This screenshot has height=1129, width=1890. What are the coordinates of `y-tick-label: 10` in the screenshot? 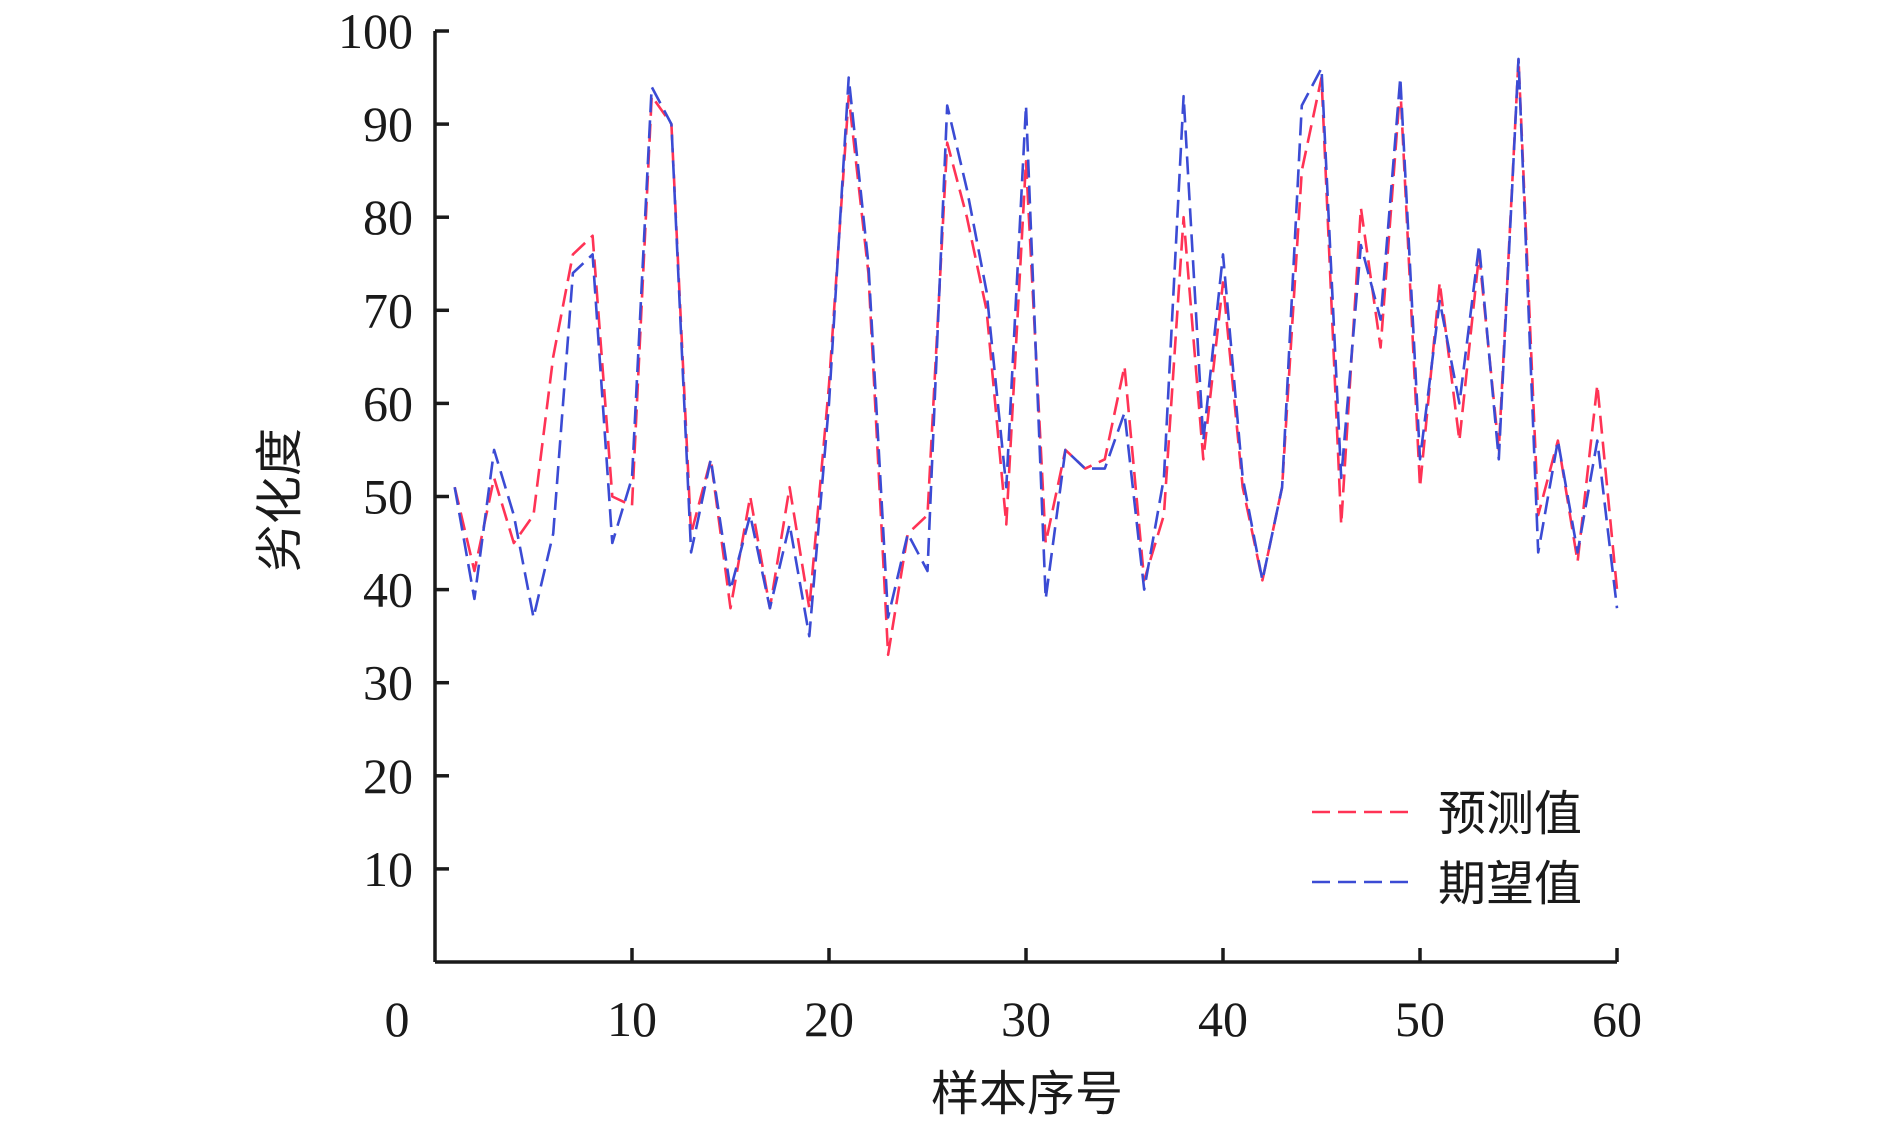 It's located at (388, 869).